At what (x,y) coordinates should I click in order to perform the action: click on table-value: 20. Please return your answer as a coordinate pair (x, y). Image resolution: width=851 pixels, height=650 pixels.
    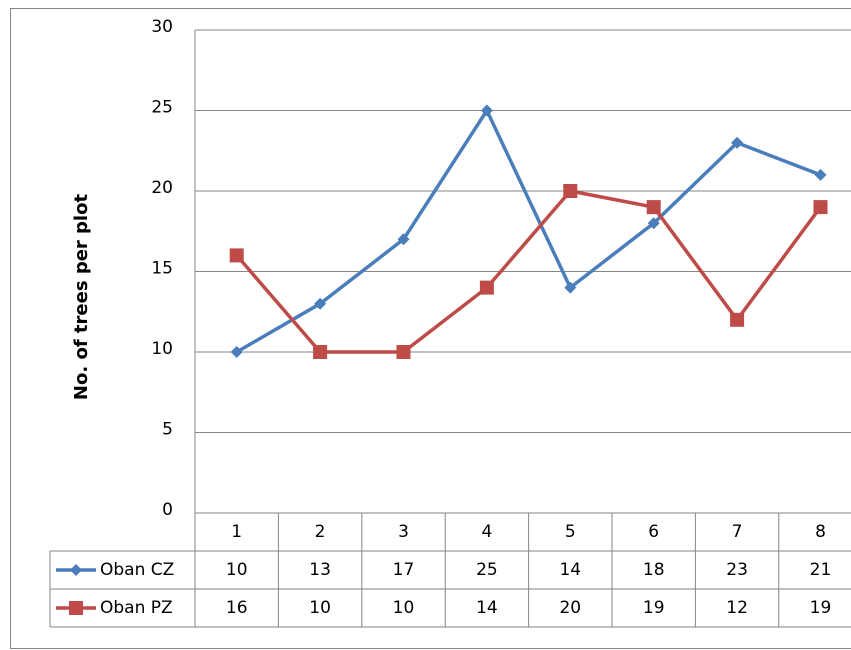
    Looking at the image, I should click on (570, 608).